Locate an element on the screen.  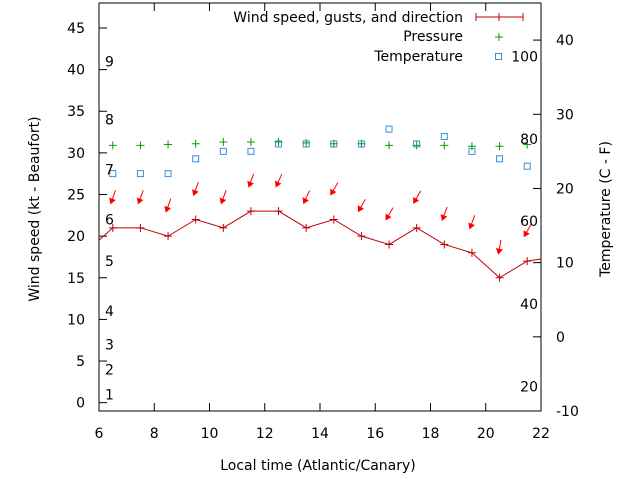
legend-label-temperature: Temperature is located at coordinates (418, 57).